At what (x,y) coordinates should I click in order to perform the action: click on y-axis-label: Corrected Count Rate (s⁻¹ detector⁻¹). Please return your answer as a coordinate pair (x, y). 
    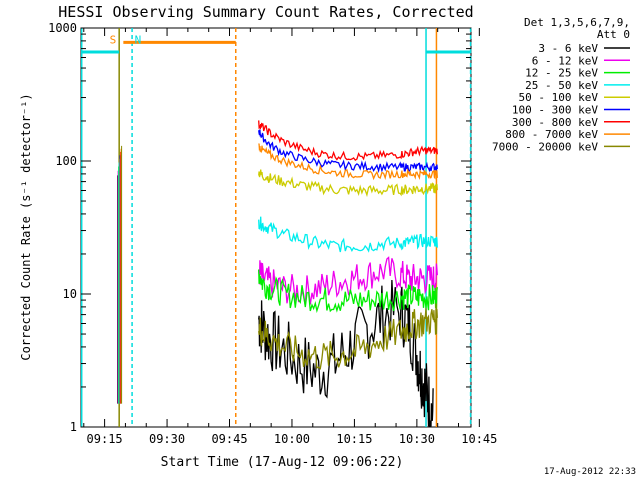
    Looking at the image, I should click on (26, 226).